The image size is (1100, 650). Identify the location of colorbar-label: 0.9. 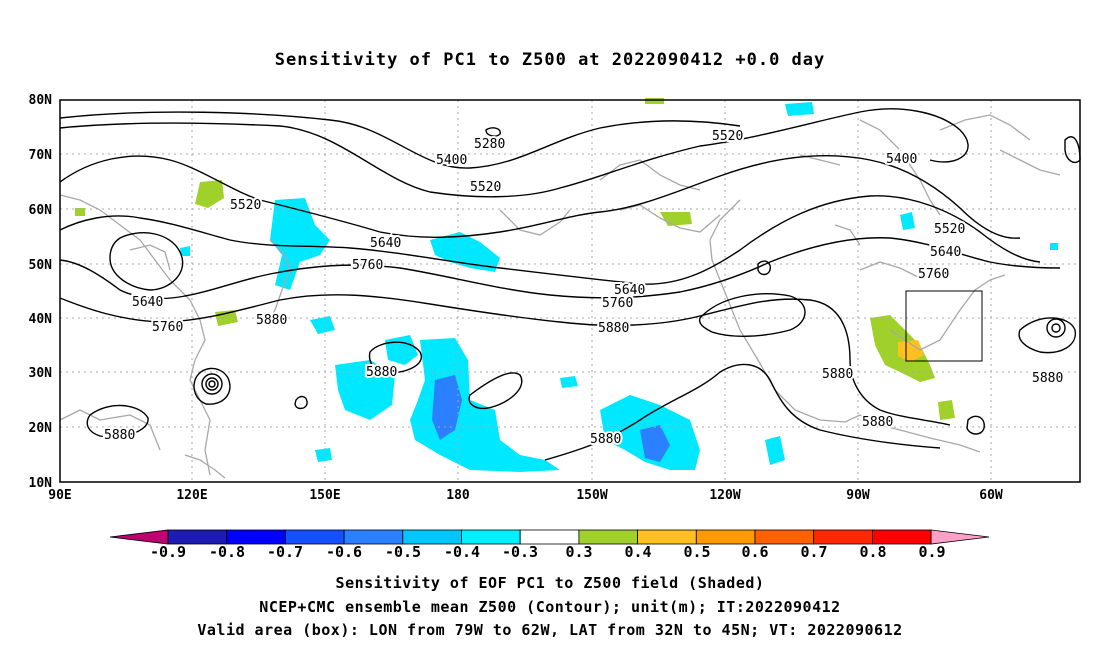
(931, 552).